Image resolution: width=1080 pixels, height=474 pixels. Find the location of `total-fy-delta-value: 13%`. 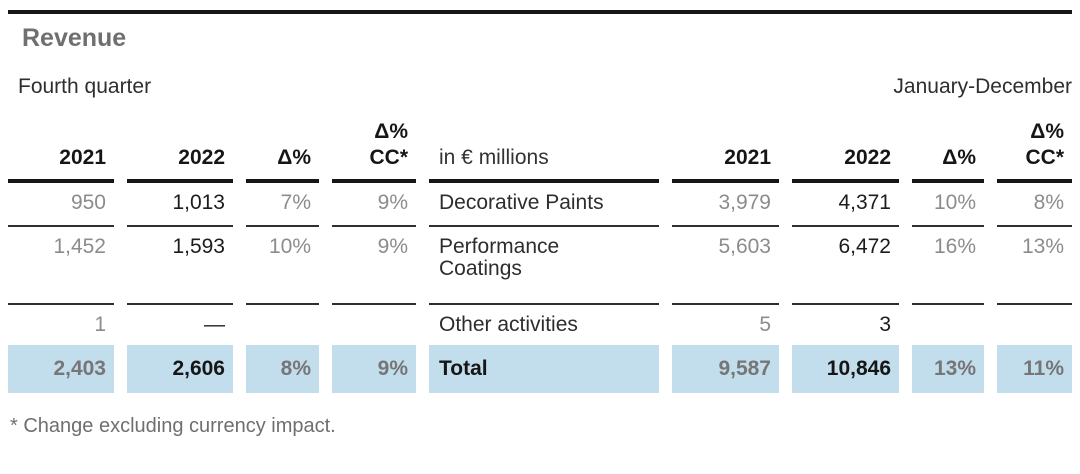

total-fy-delta-value: 13% is located at coordinates (948, 369).